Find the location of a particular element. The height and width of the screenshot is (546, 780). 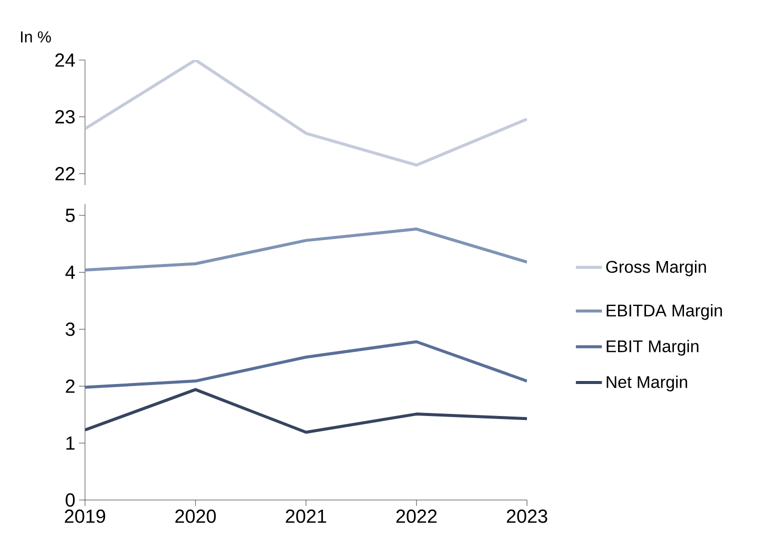

y-tick-label: 1 is located at coordinates (70, 443).